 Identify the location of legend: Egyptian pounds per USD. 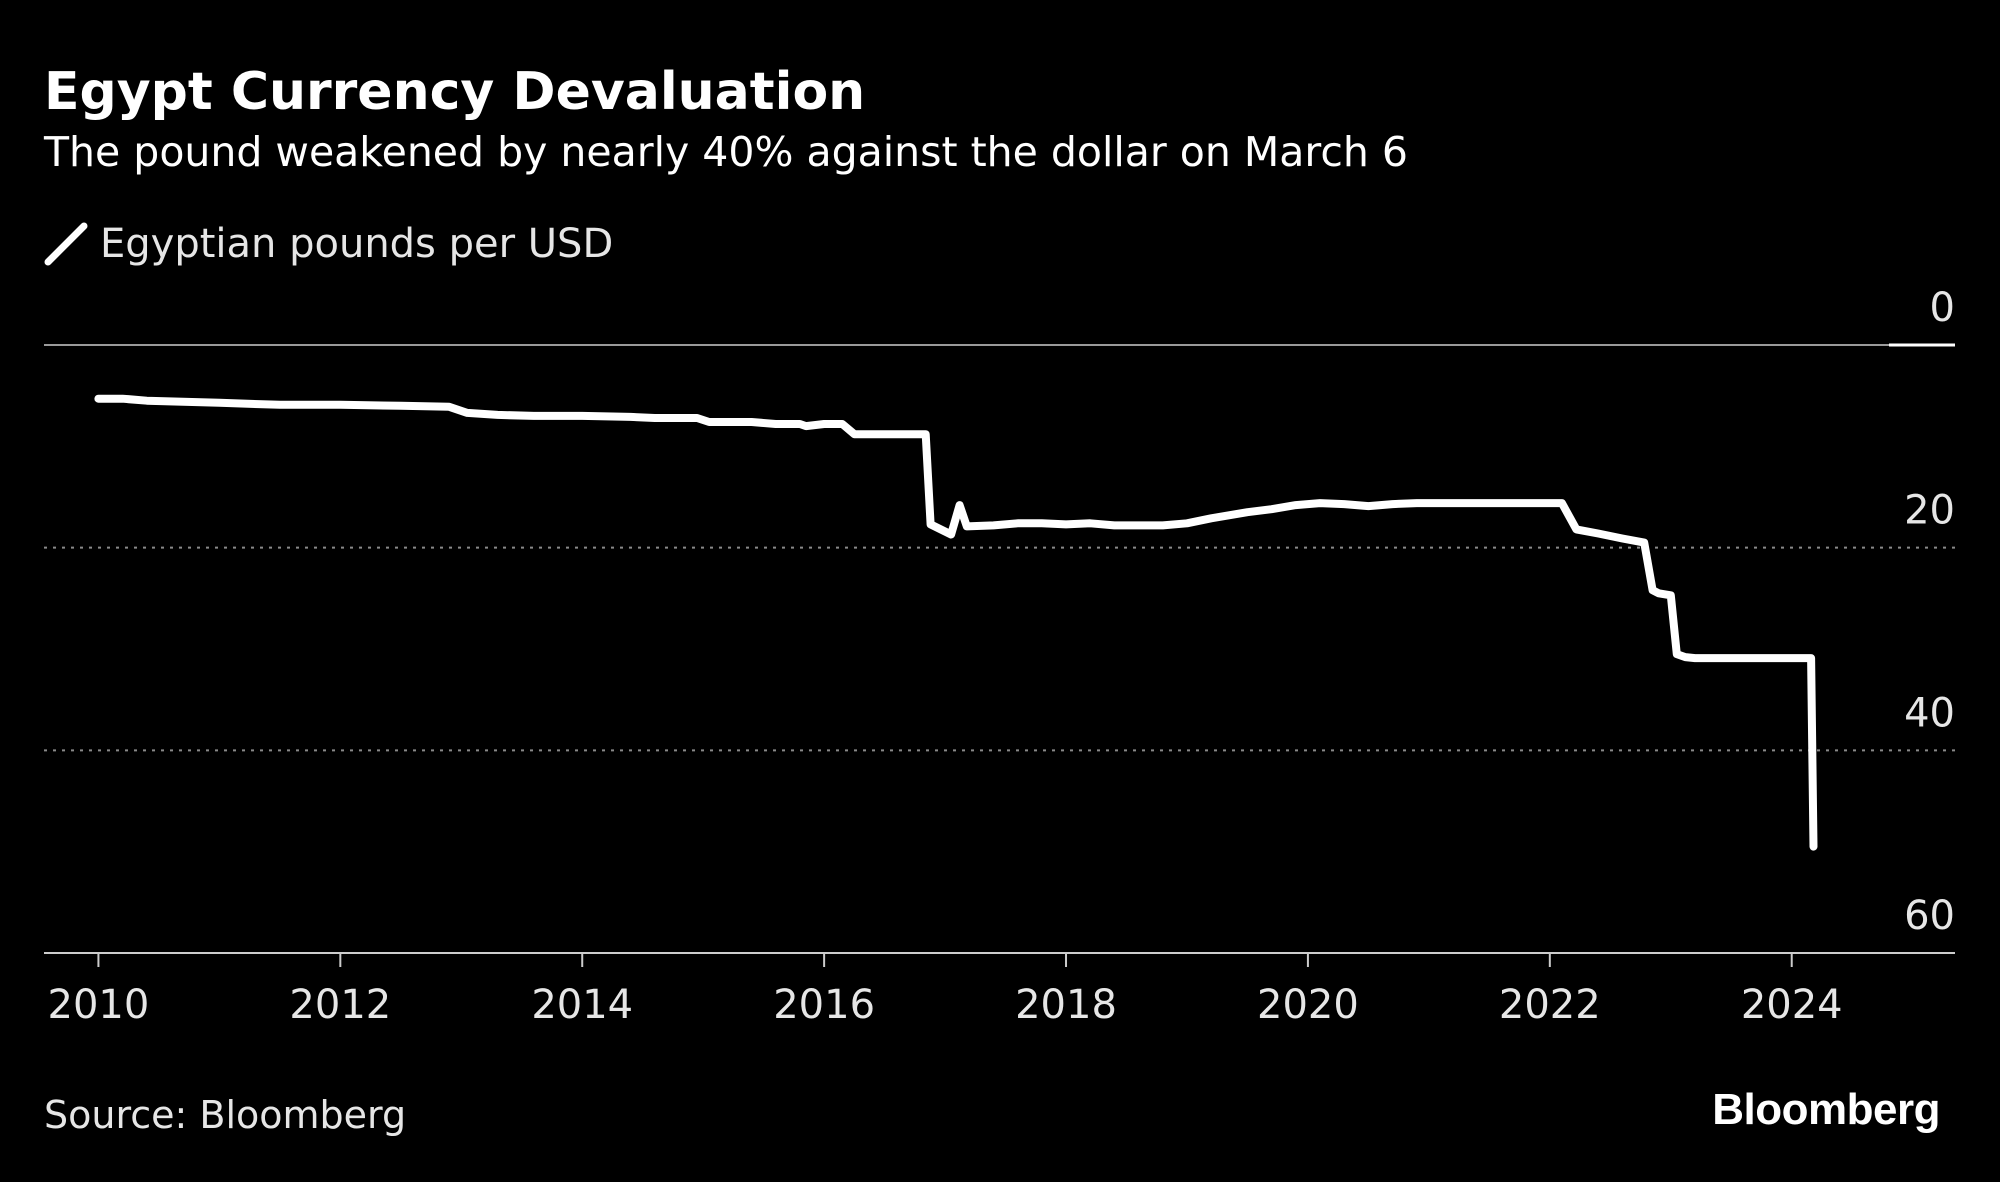
(328, 244).